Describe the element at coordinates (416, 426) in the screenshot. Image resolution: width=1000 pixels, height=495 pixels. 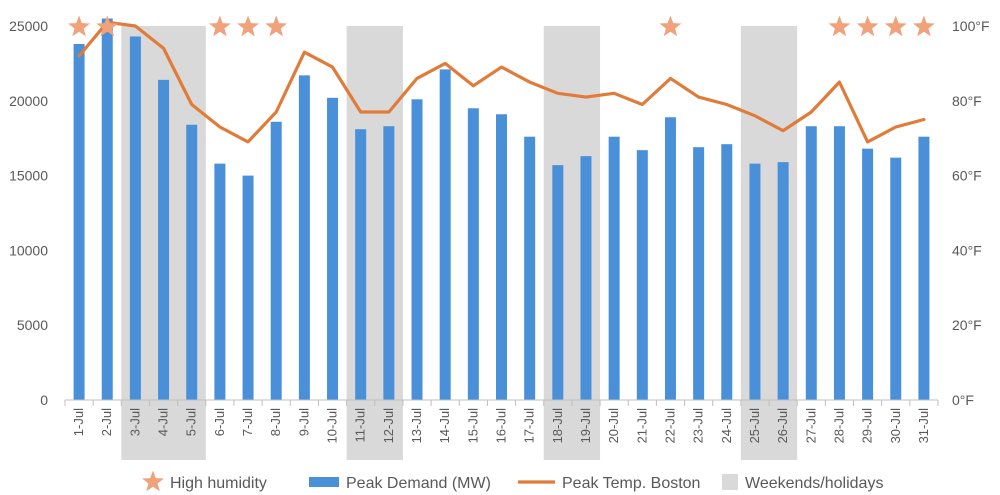
I see `x-axis-tick-label: 13-Jul` at that location.